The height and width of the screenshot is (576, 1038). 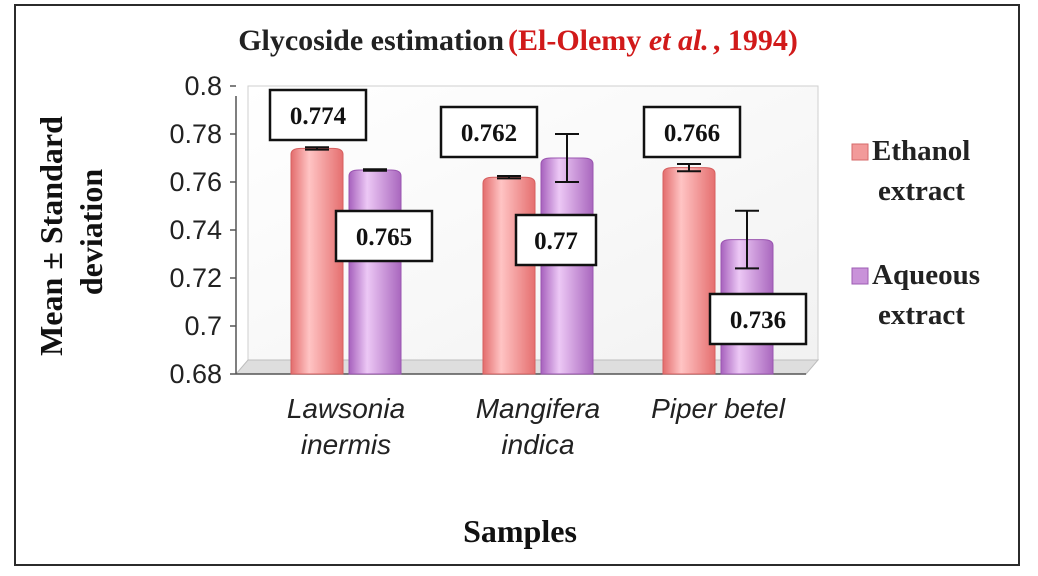 I want to click on legend-label: Aqueous extract, so click(x=926, y=295).